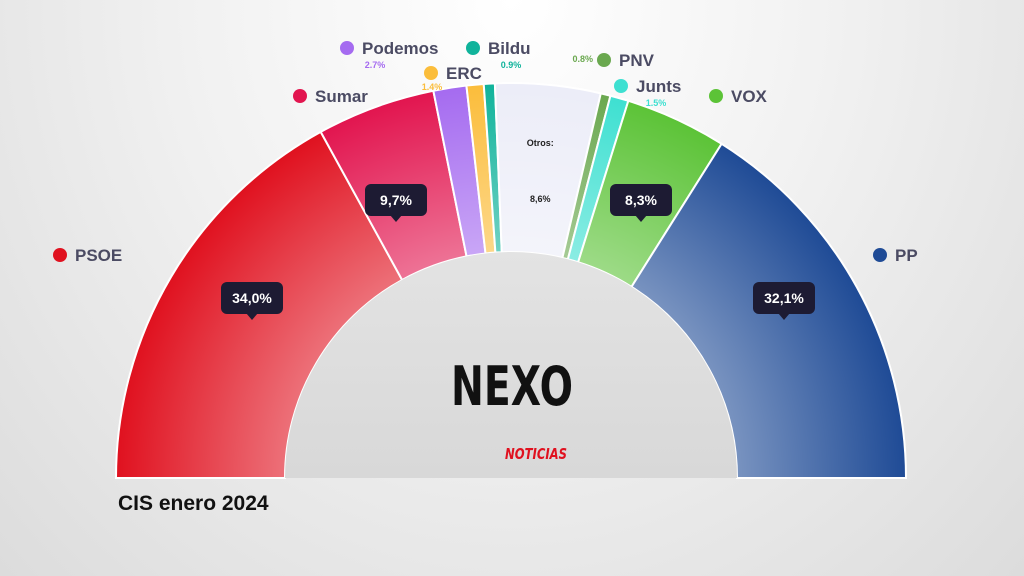  Describe the element at coordinates (749, 96) in the screenshot. I see `legend-label-vox: VOX` at that location.